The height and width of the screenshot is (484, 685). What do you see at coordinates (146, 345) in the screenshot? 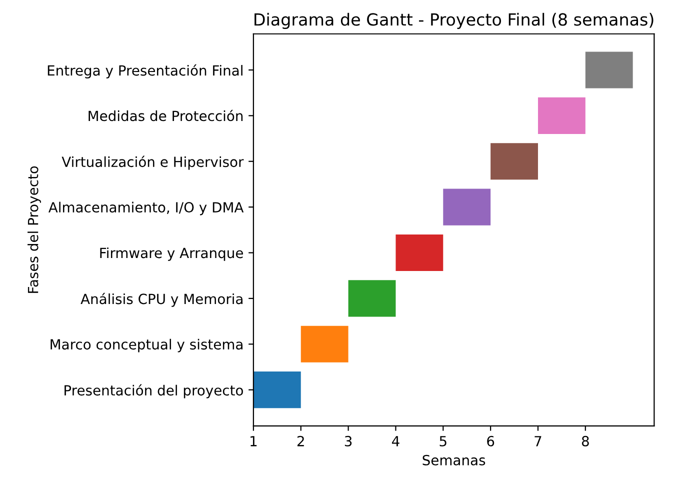
I see `y-tick-label: Marco conceptual y sistema` at bounding box center [146, 345].